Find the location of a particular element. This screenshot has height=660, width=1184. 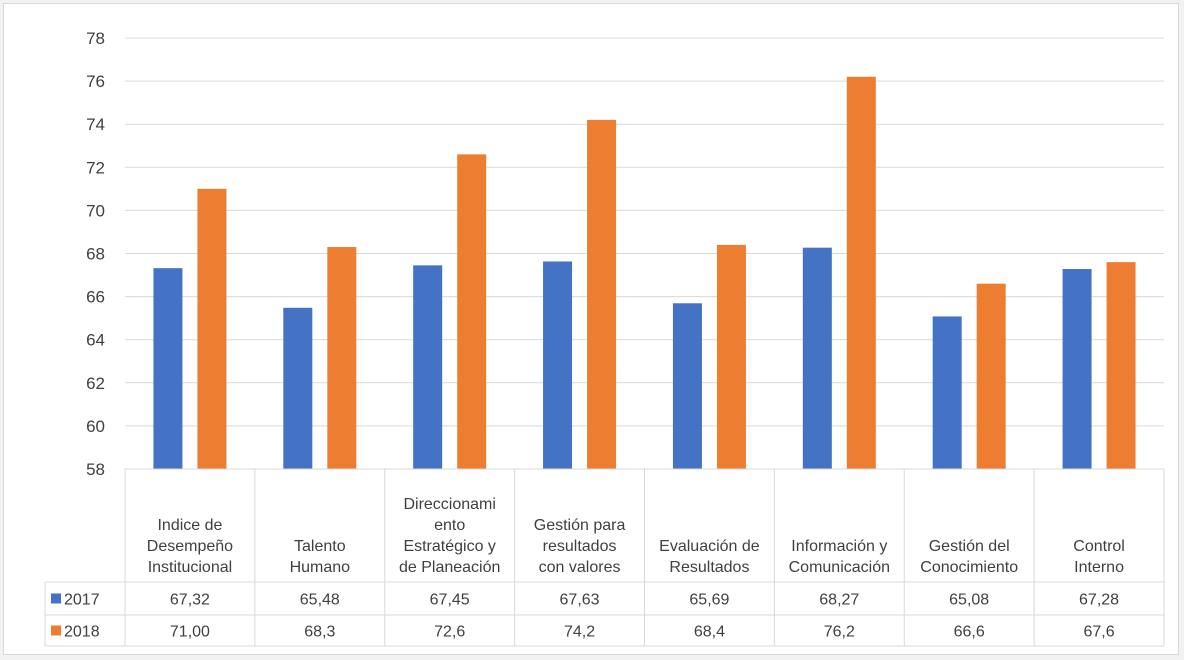

data-cell-2017-5: 65,69 is located at coordinates (709, 600).